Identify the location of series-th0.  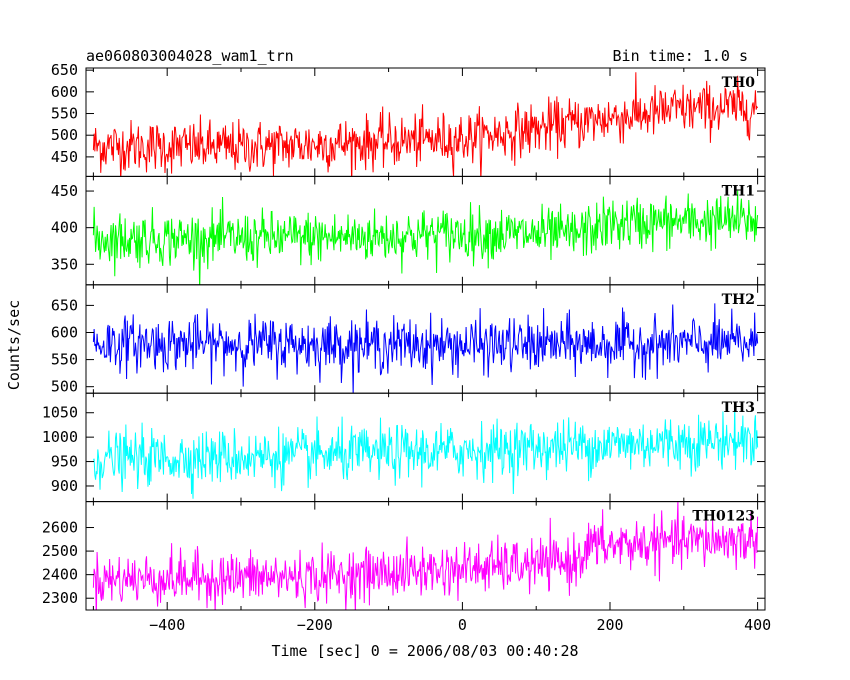
(425, 124).